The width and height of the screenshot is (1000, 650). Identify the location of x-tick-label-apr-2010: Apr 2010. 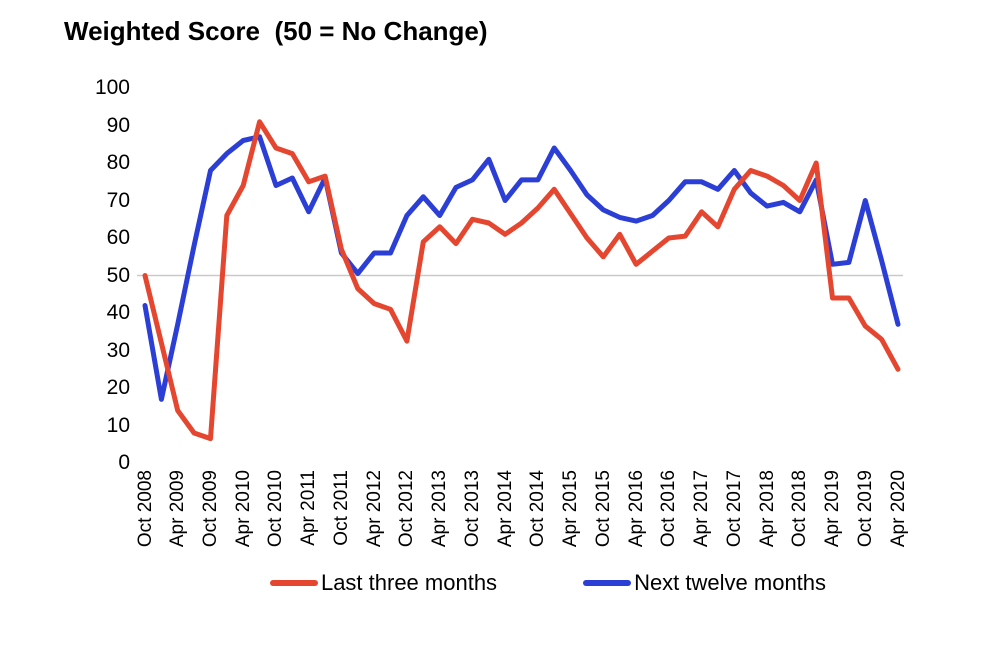
(243, 509).